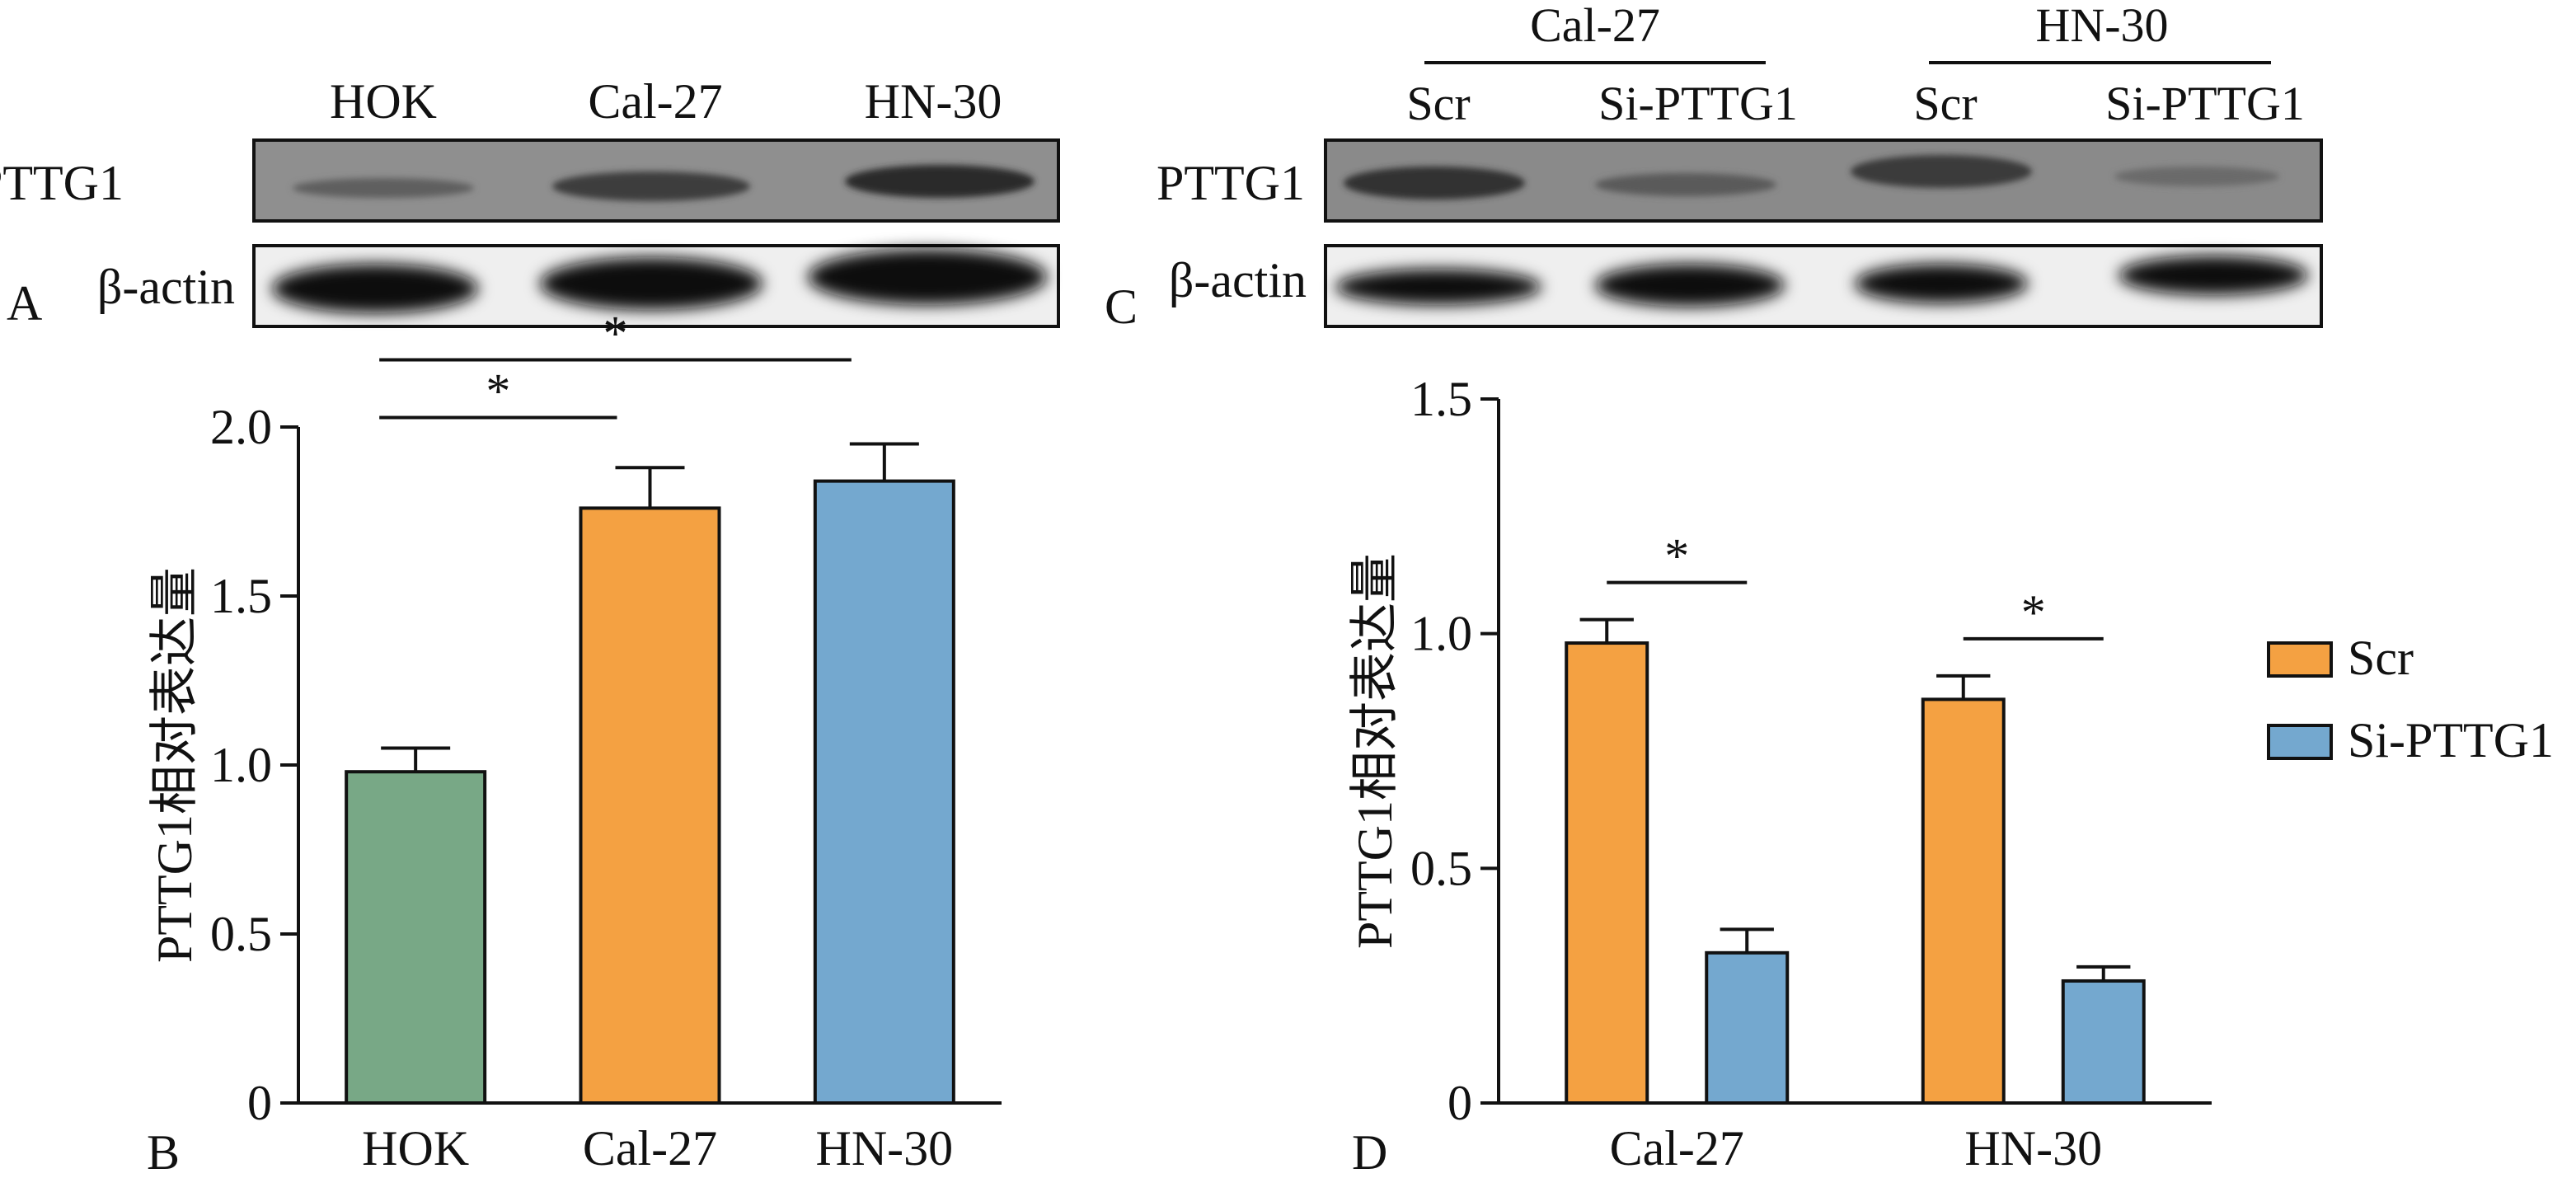  What do you see at coordinates (1121, 307) in the screenshot?
I see `panel-c-letter: C` at bounding box center [1121, 307].